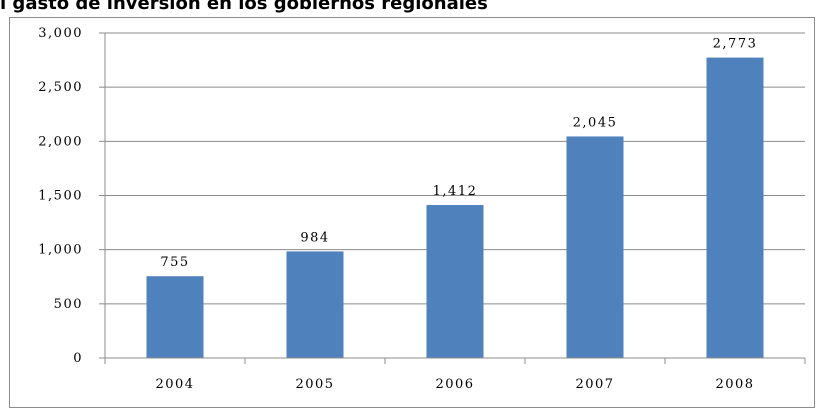 The image size is (820, 410). What do you see at coordinates (78, 358) in the screenshot?
I see `y-tick-label: 0` at bounding box center [78, 358].